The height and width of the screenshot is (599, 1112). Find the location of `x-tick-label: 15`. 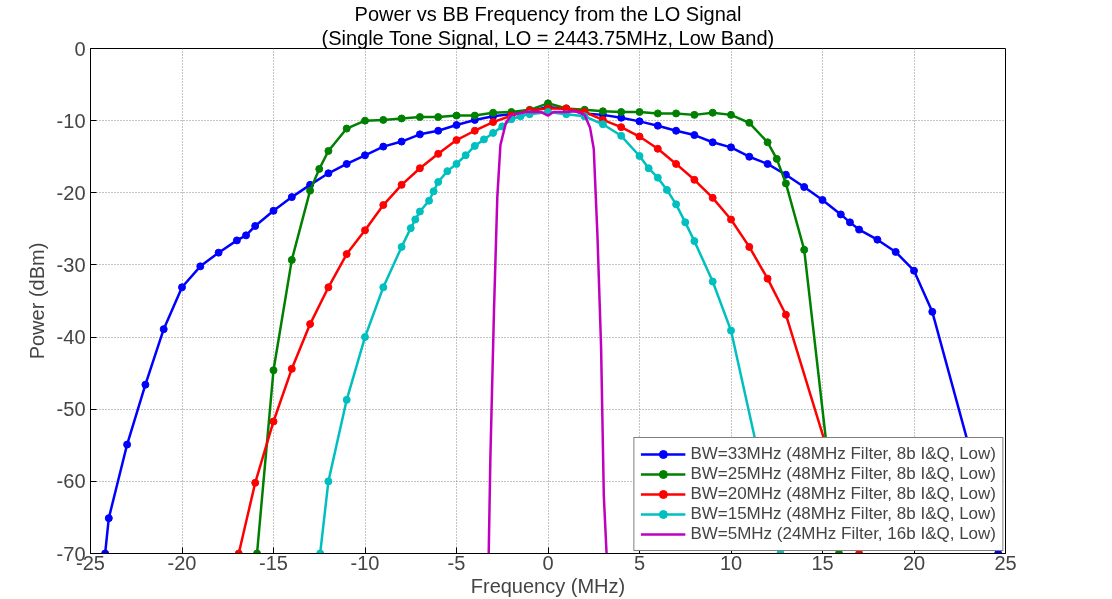

x-tick-label: 15 is located at coordinates (822, 562).